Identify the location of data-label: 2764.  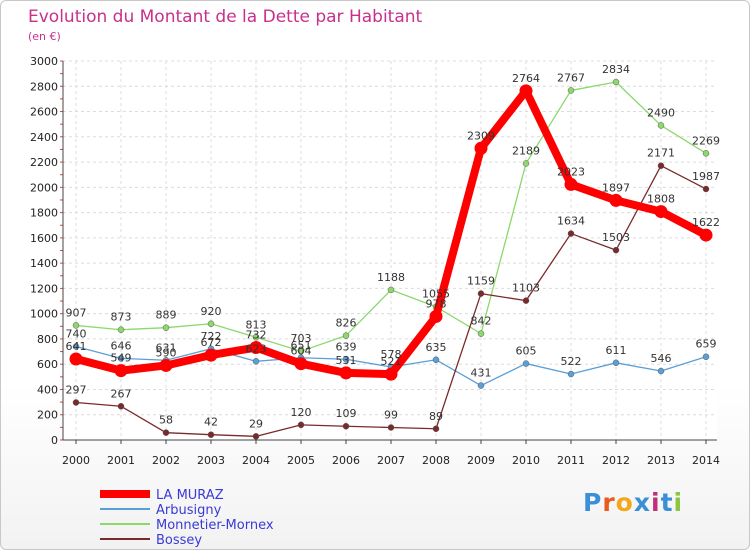
(526, 78).